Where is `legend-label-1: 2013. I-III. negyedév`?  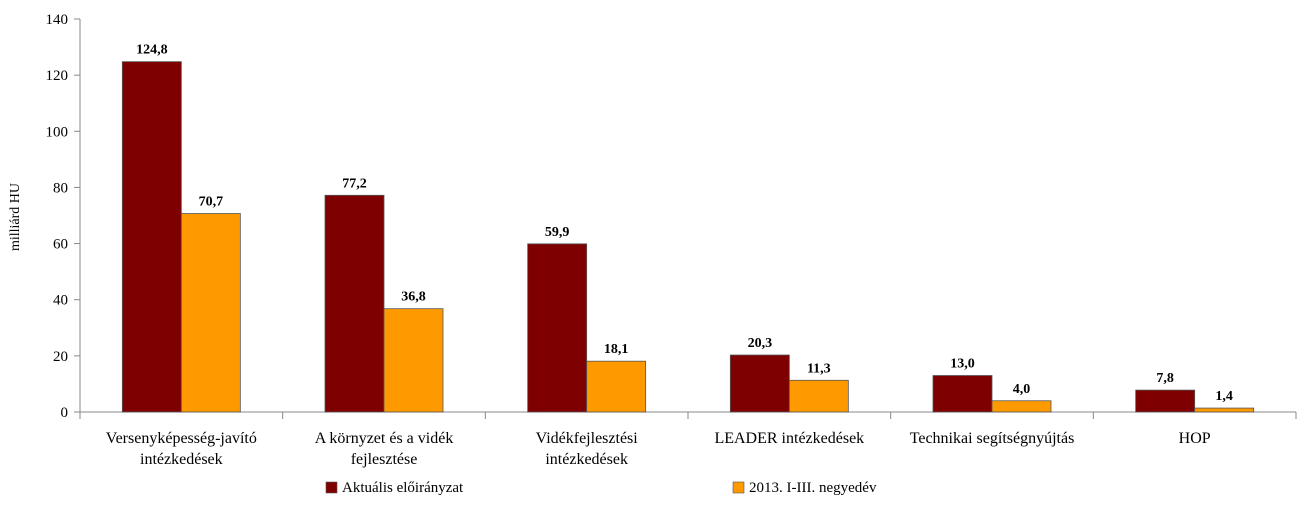 legend-label-1: 2013. I-III. negyedév is located at coordinates (813, 488).